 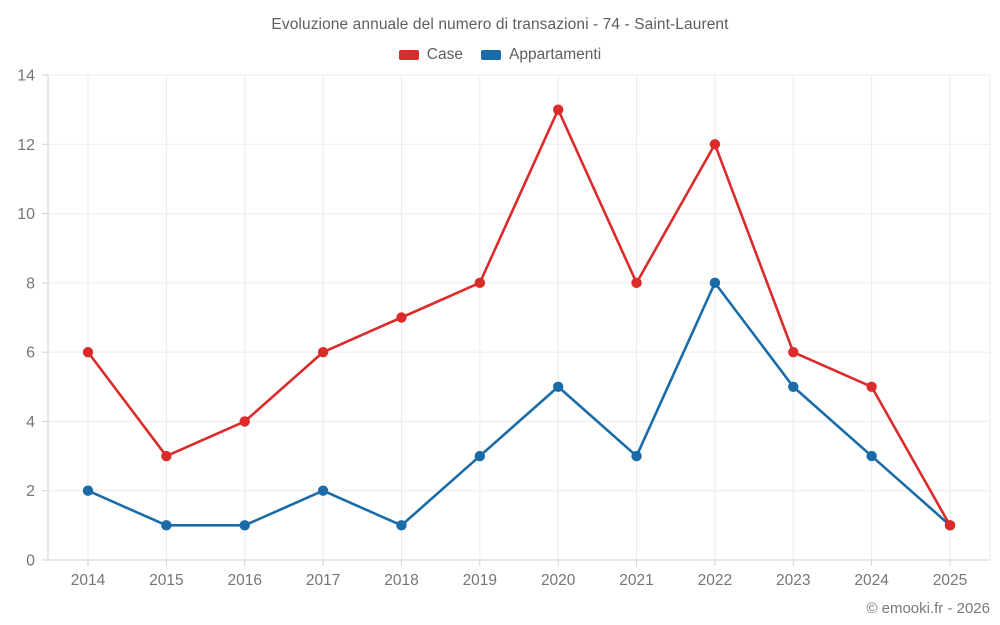 I want to click on y-tick-label: 12, so click(x=26, y=145).